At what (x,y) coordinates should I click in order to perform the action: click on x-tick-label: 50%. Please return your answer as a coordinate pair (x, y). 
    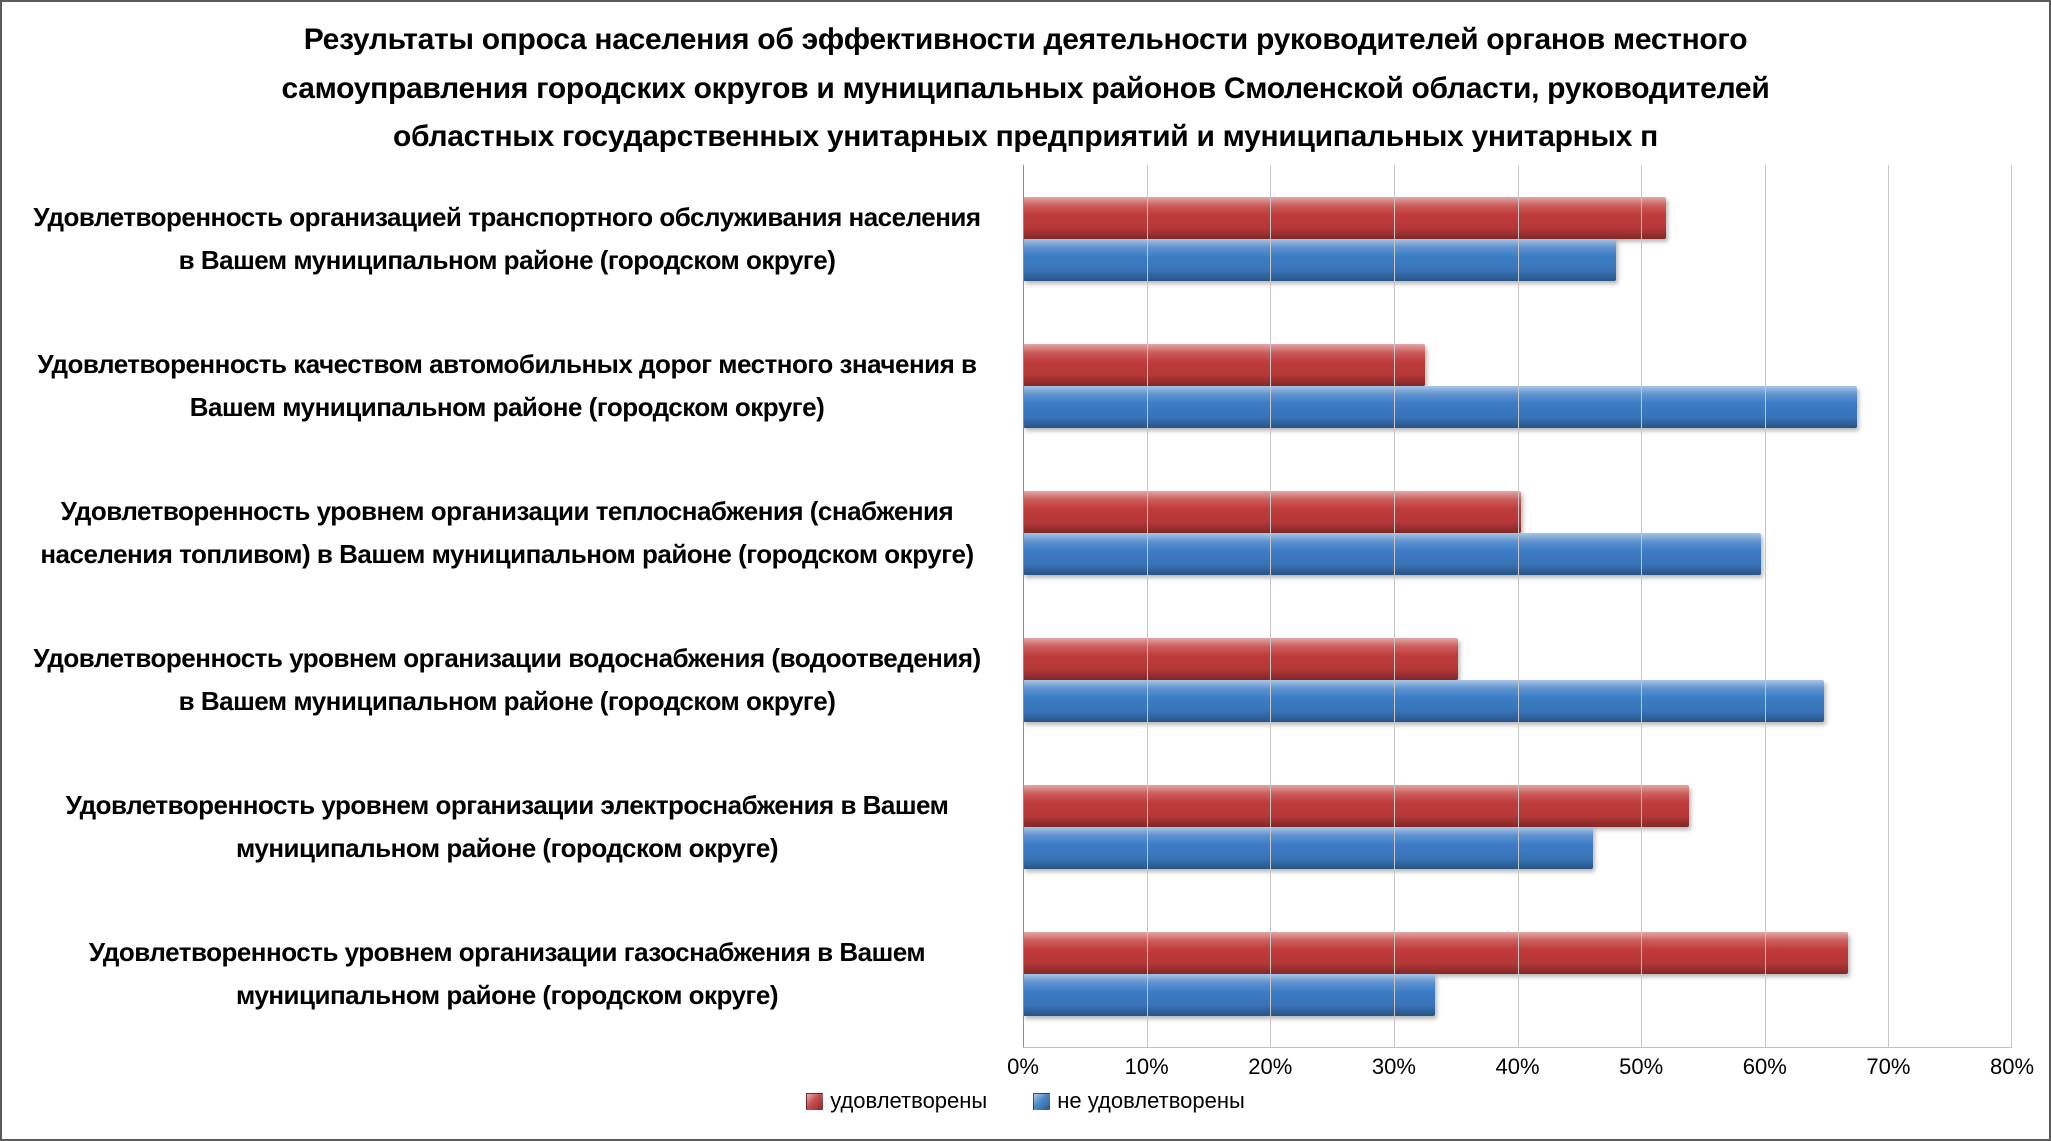
    Looking at the image, I should click on (1641, 1066).